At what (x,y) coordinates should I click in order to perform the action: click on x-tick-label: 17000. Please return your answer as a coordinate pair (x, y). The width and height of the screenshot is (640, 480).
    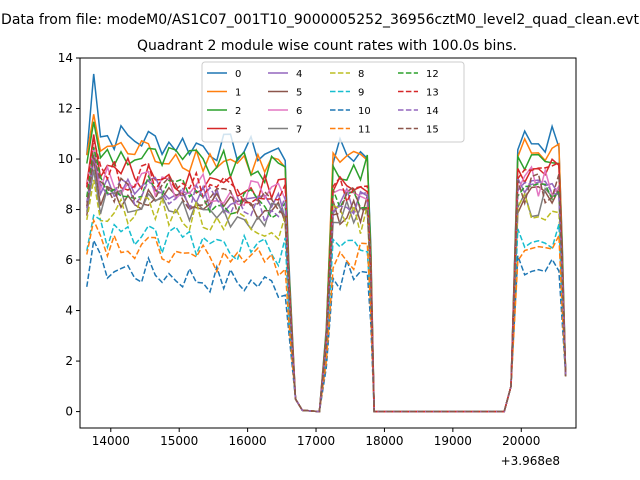
    Looking at the image, I should click on (316, 441).